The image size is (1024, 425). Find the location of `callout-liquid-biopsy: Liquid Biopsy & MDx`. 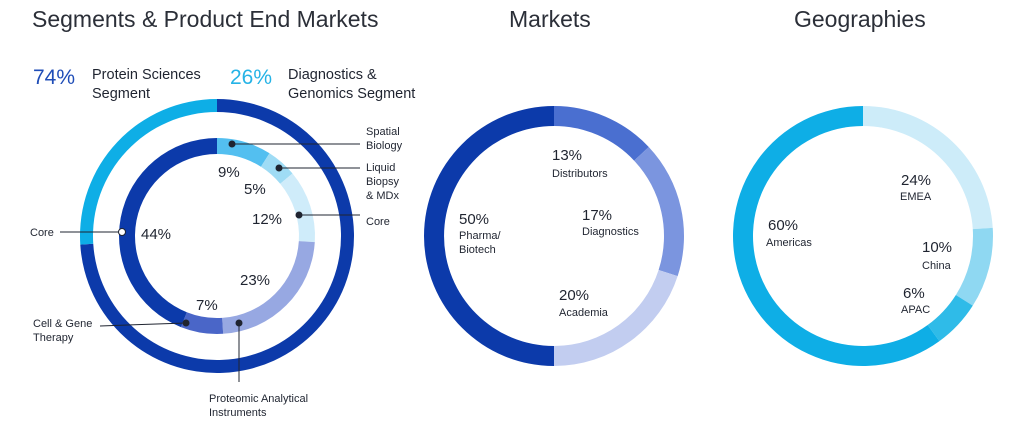

callout-liquid-biopsy: Liquid Biopsy & MDx is located at coordinates (384, 182).